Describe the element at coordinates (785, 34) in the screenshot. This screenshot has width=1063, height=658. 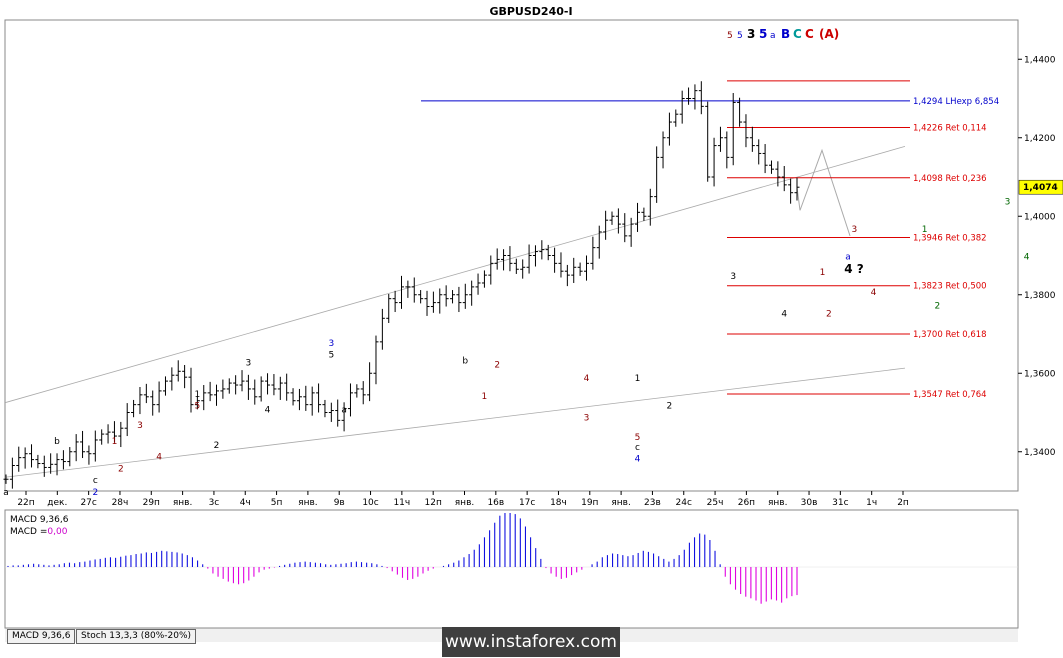
I see `top-wave-label: B` at that location.